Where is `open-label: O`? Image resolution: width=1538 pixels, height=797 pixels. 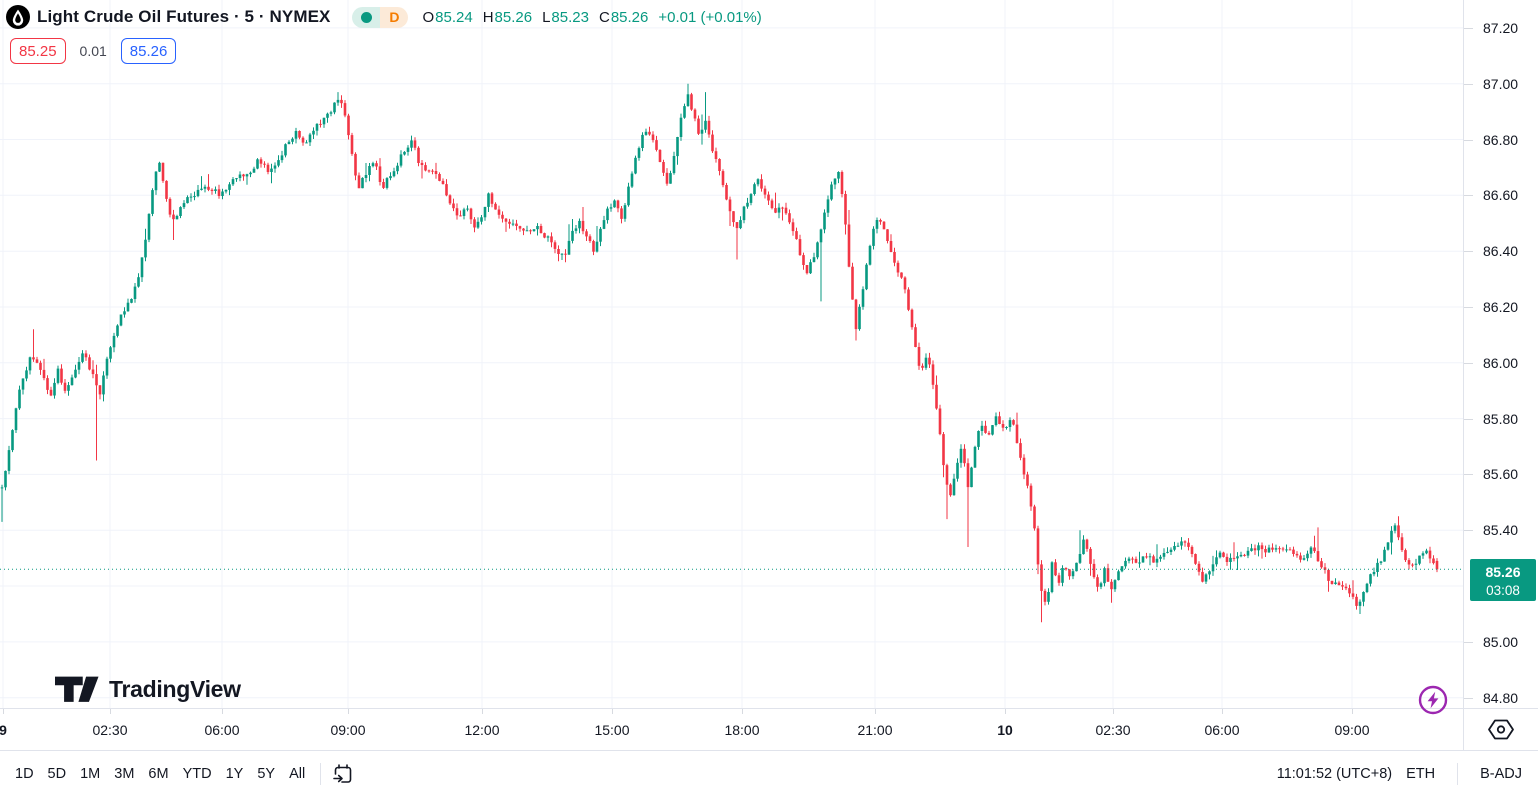 open-label: O is located at coordinates (428, 17).